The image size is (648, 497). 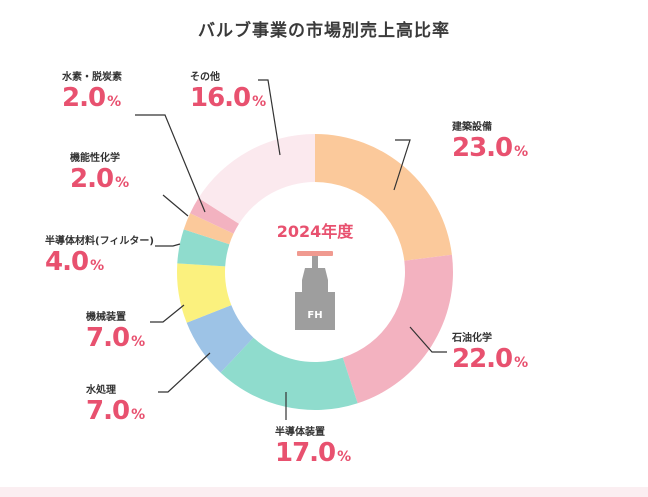 I want to click on value-label: 16.0%, so click(x=228, y=98).